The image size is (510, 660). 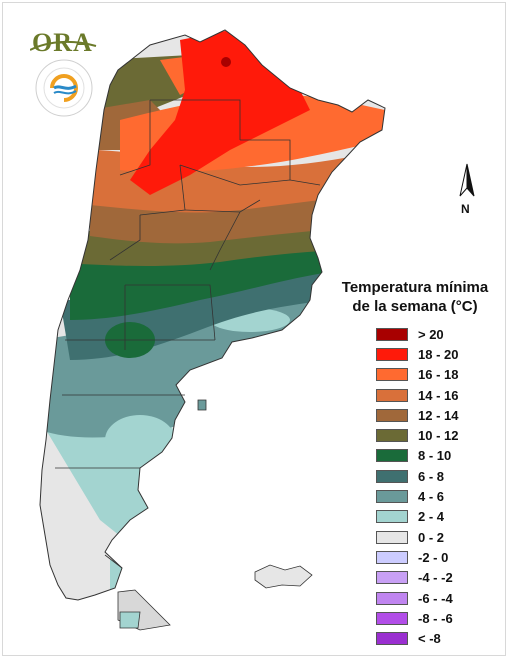 I want to click on legend-label: 14 - 16, so click(x=438, y=395).